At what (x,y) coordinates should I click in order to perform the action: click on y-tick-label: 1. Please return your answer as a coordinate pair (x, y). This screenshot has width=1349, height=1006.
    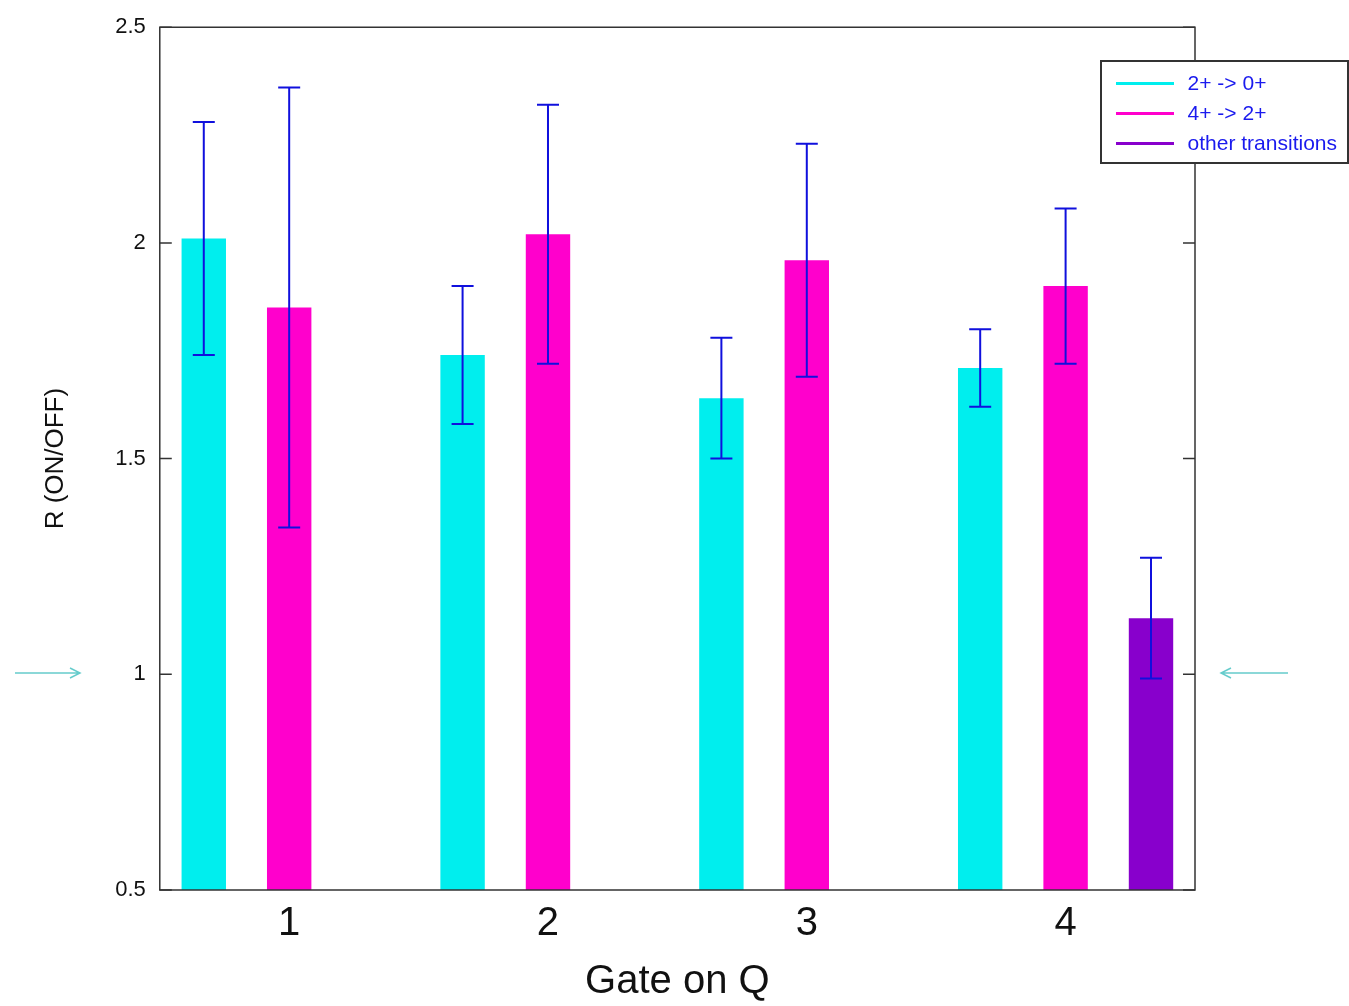
    Looking at the image, I should click on (139, 673).